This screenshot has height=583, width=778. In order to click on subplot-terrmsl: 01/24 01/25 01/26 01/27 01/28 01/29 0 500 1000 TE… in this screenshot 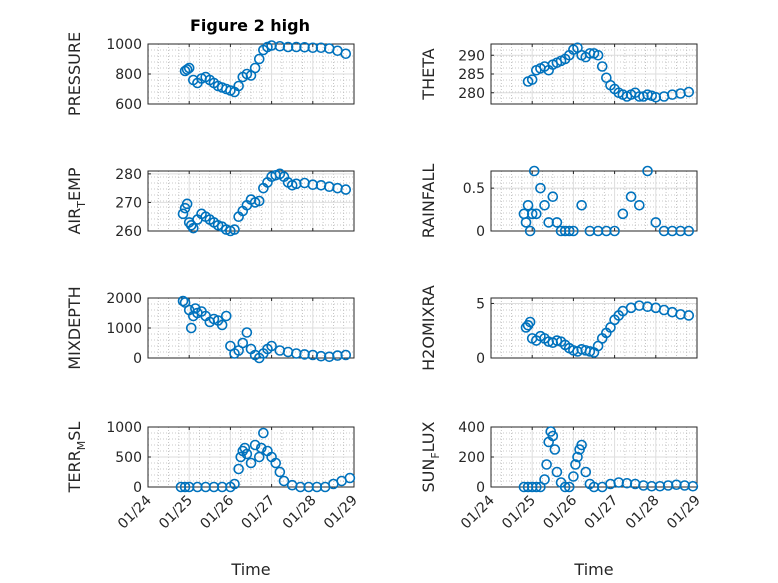, I will do `click(213, 476)`.